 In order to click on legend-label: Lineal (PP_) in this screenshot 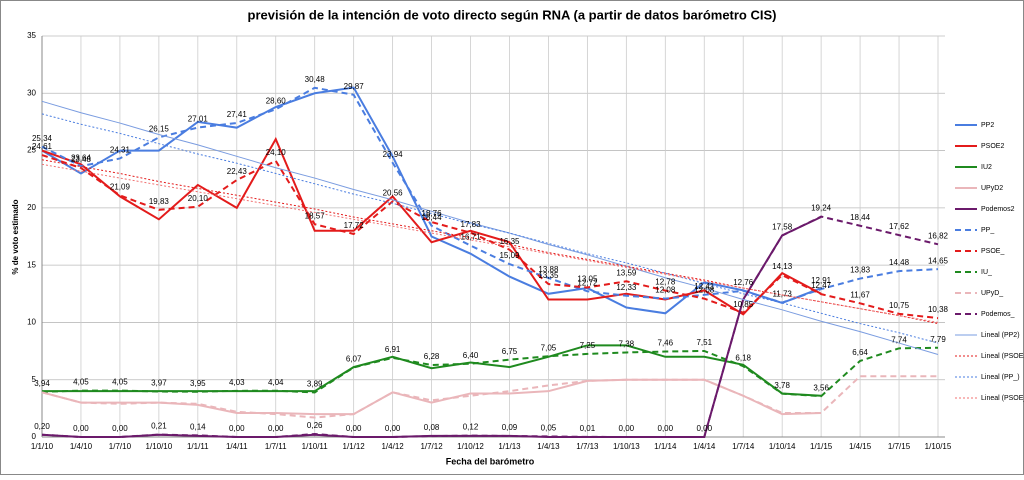, I will do `click(1000, 377)`.